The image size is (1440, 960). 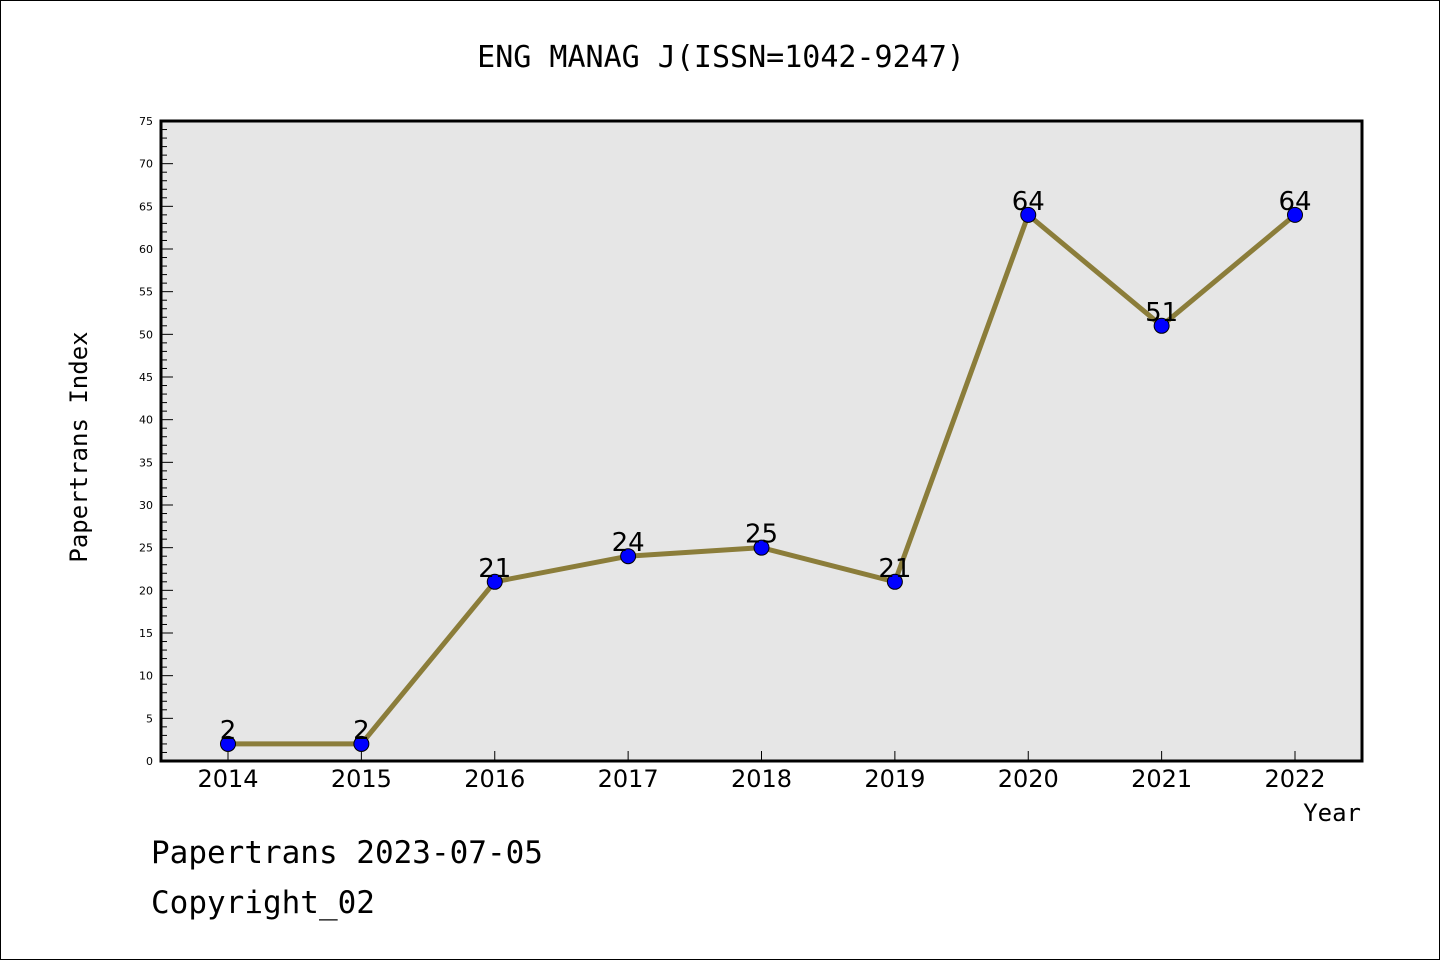 What do you see at coordinates (146, 420) in the screenshot?
I see `y-tick-label: 40` at bounding box center [146, 420].